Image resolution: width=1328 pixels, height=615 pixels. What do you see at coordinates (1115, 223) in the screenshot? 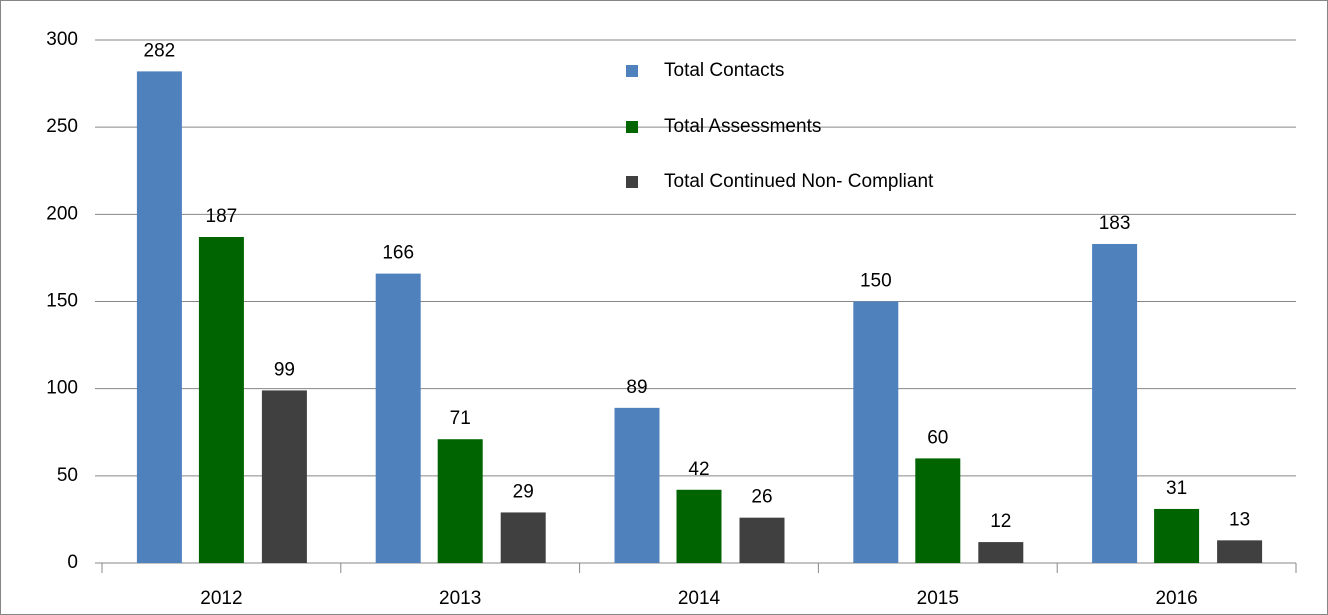
I see `data-label: 183` at bounding box center [1115, 223].